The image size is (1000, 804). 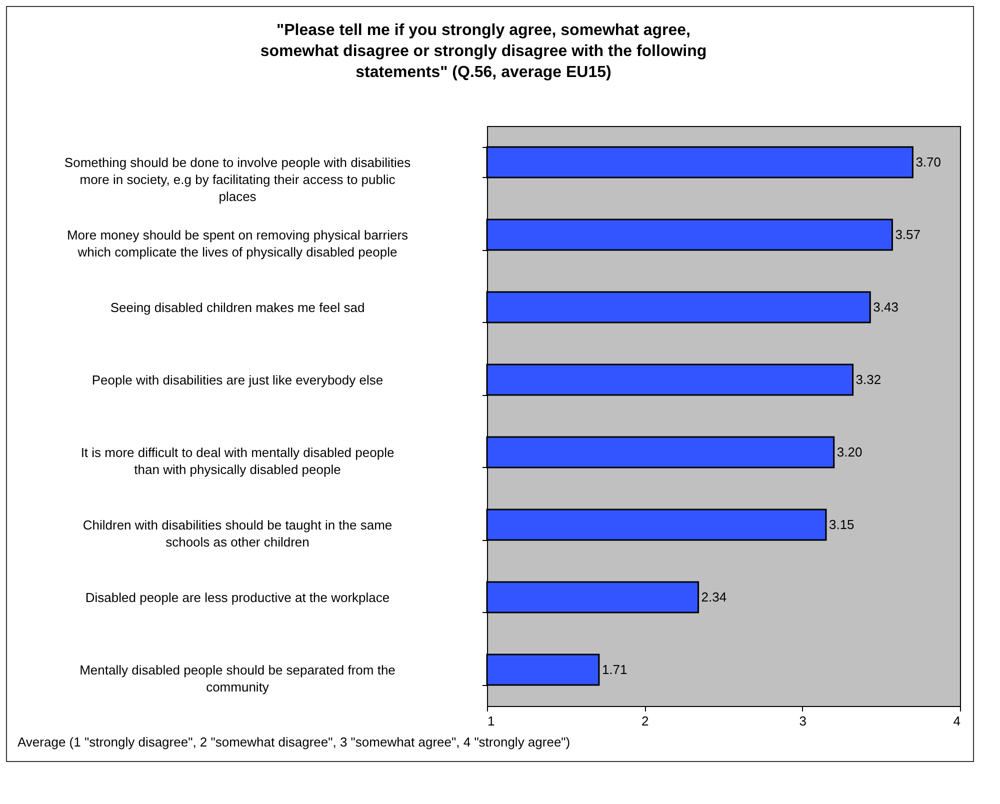 What do you see at coordinates (237, 597) in the screenshot?
I see `y-tick-label: Disabled people are less productive at the workplace` at bounding box center [237, 597].